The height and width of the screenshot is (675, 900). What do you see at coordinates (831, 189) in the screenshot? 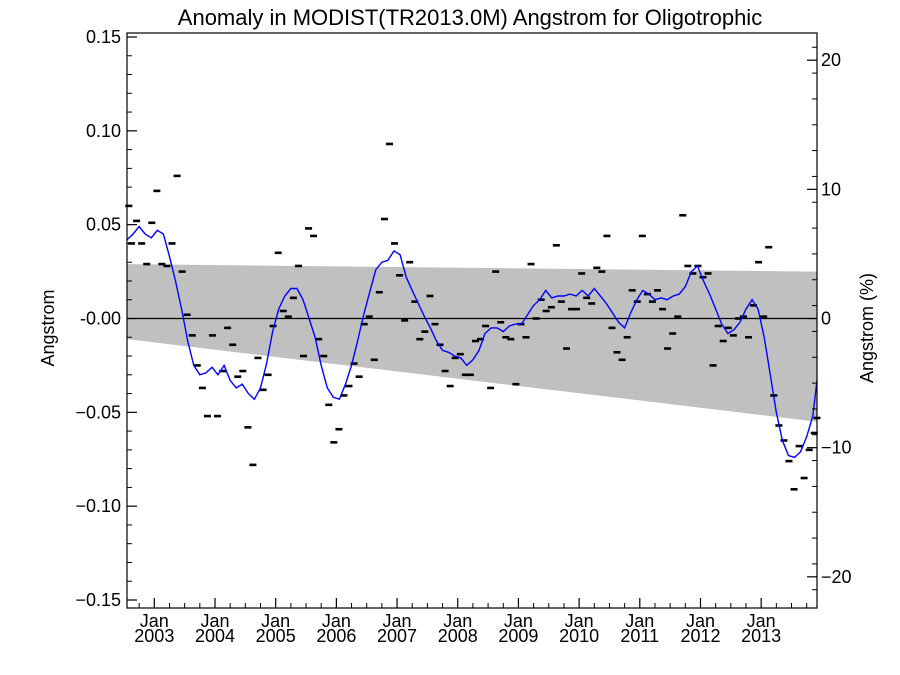
I see `right-tick-label-1: 10` at bounding box center [831, 189].